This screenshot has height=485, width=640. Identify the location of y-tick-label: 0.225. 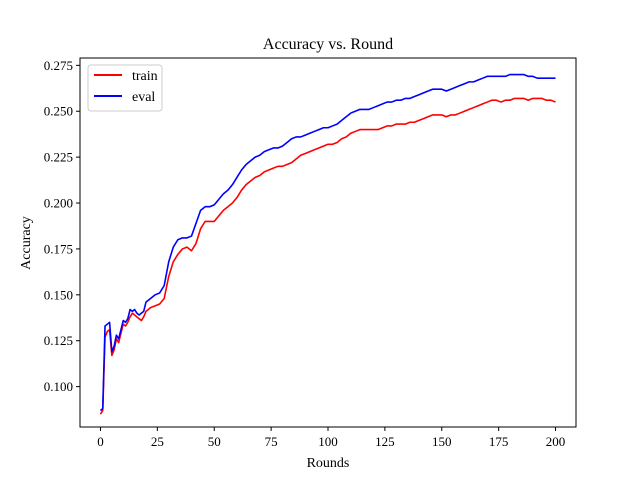
(58, 157).